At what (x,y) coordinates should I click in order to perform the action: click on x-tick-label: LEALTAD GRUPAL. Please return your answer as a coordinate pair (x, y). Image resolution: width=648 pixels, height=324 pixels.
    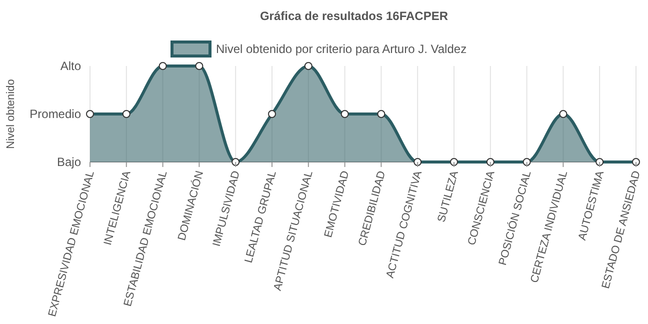
    Looking at the image, I should click on (260, 217).